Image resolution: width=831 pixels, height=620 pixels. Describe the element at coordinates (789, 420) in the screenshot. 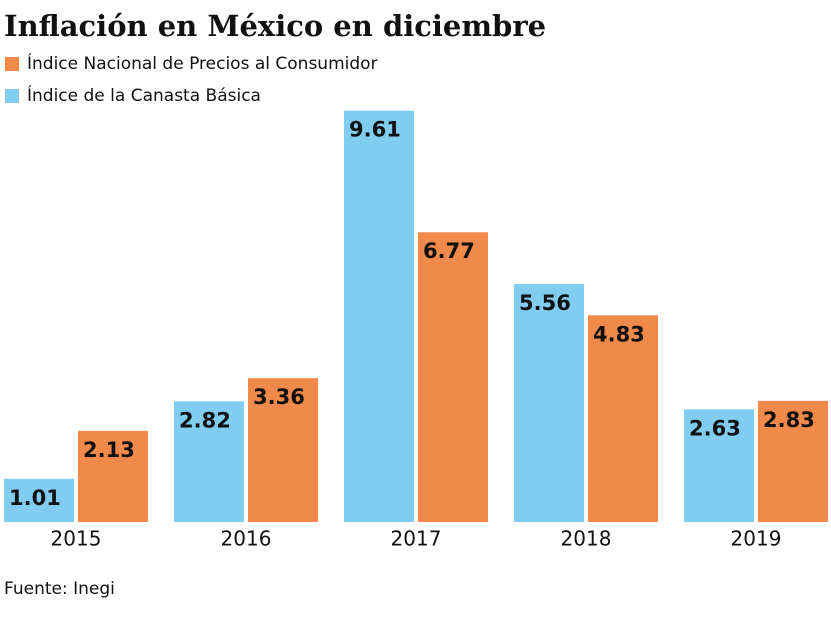

I see `value-label: 2.83` at that location.